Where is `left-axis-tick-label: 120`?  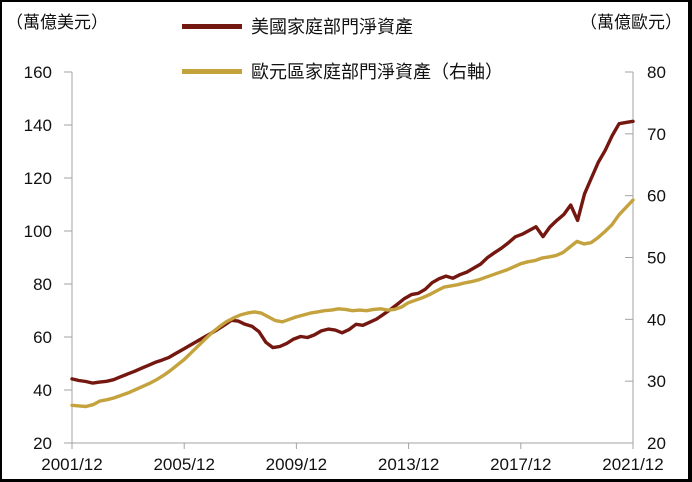
left-axis-tick-label: 120 is located at coordinates (38, 178).